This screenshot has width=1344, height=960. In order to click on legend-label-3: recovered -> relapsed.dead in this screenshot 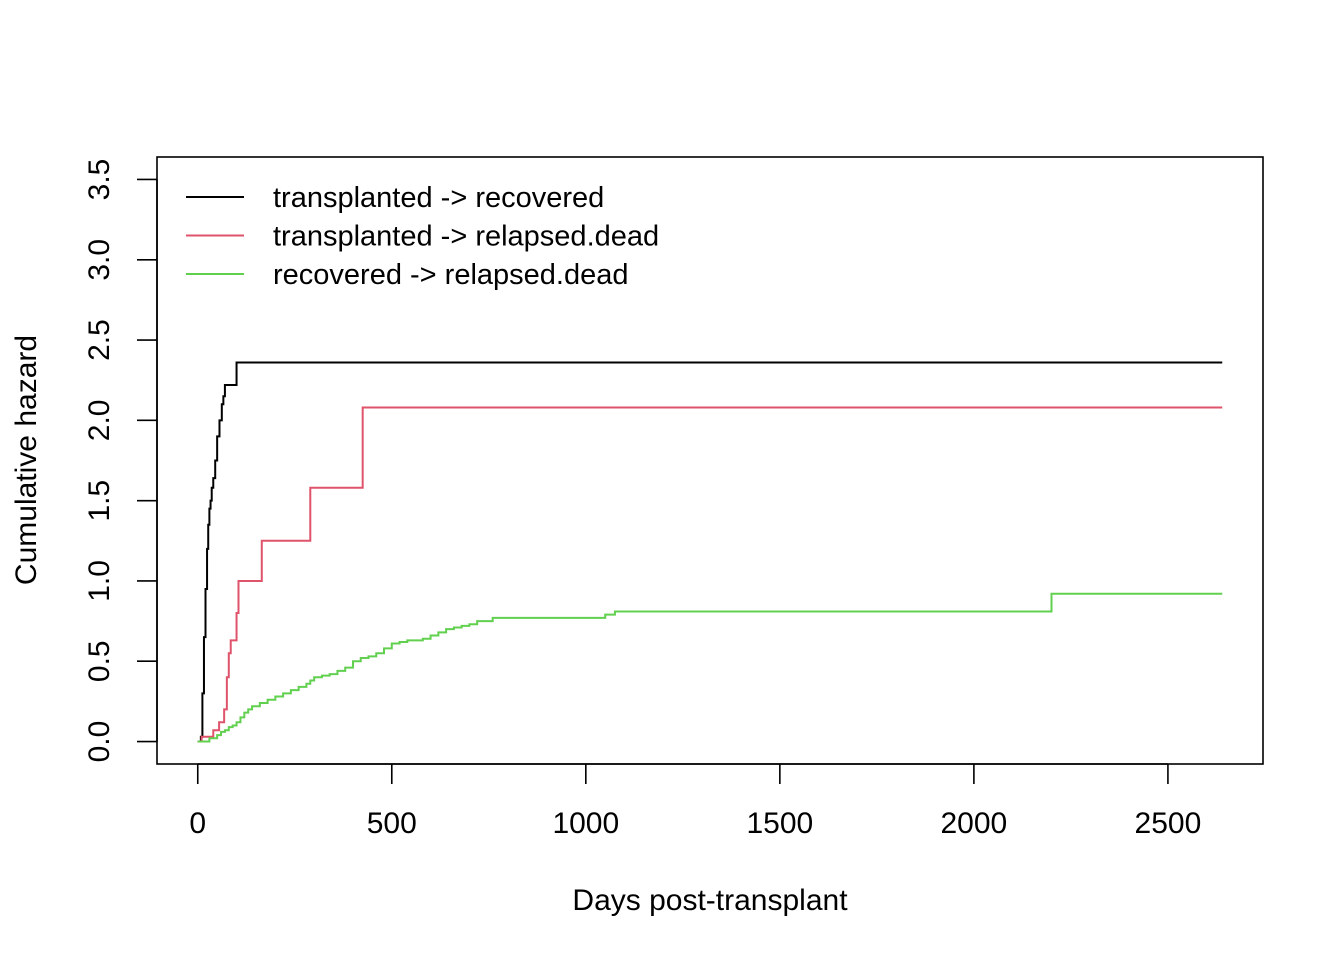, I will do `click(450, 275)`.